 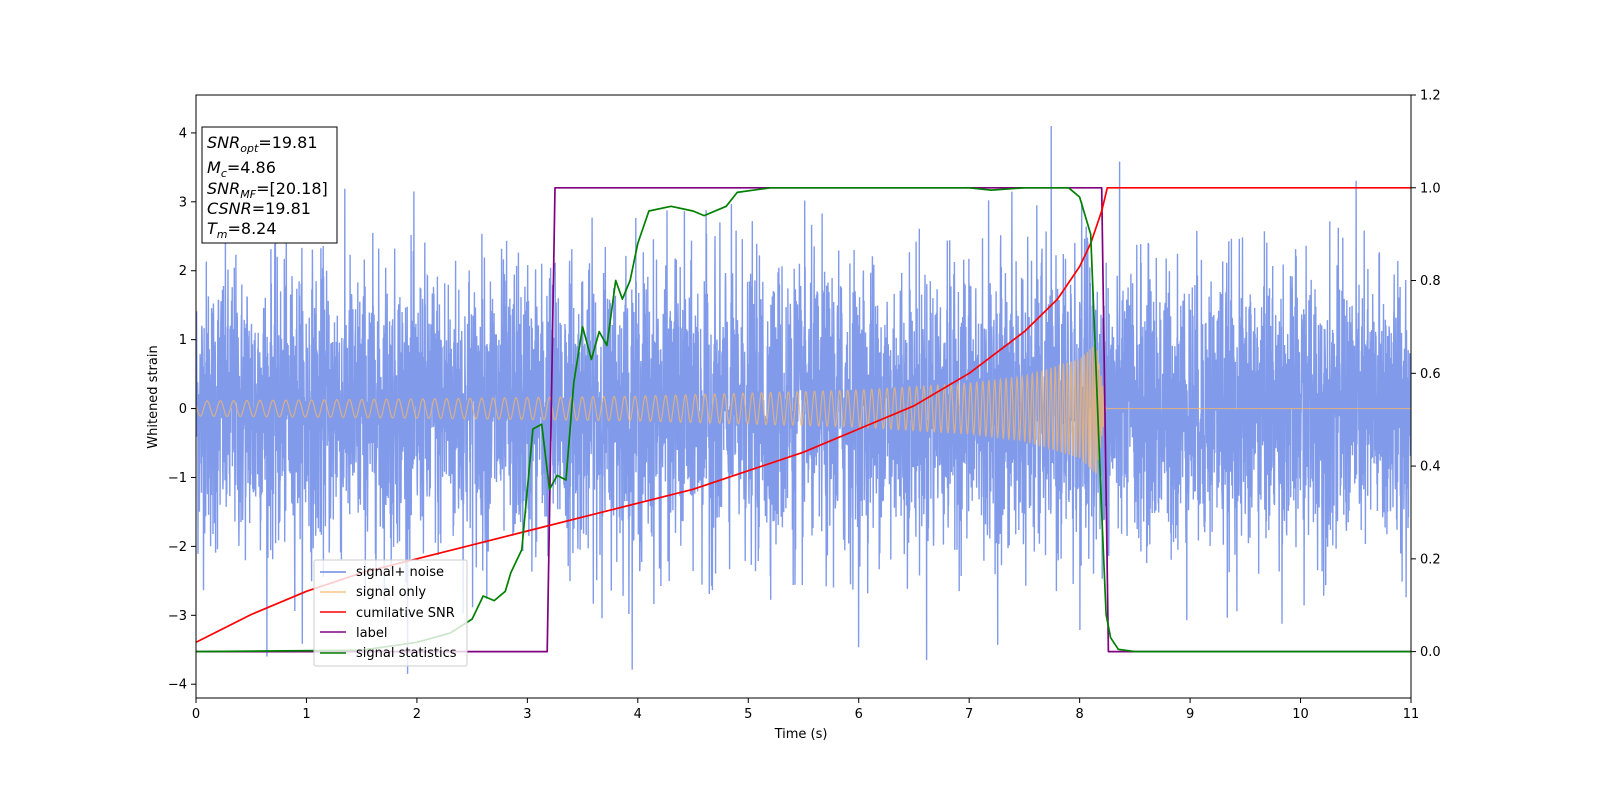 I want to click on x-tick-label: 4, so click(x=638, y=714).